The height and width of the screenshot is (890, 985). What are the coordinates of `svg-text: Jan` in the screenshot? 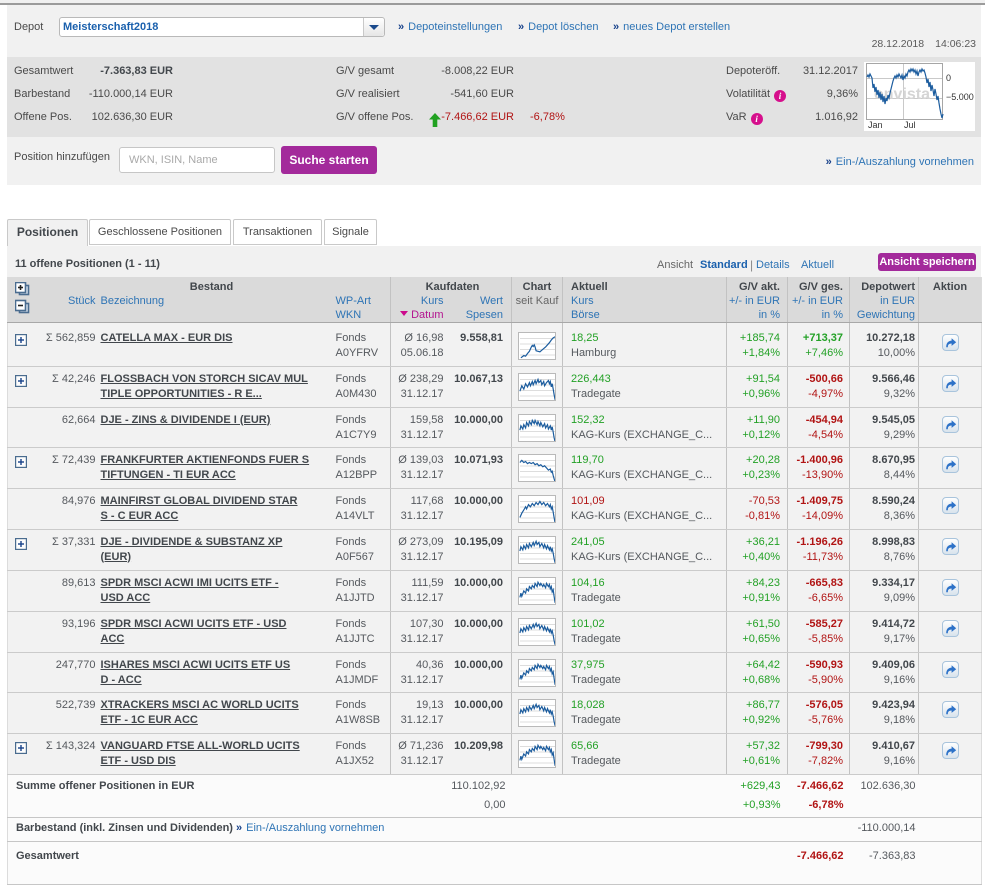 It's located at (875, 125).